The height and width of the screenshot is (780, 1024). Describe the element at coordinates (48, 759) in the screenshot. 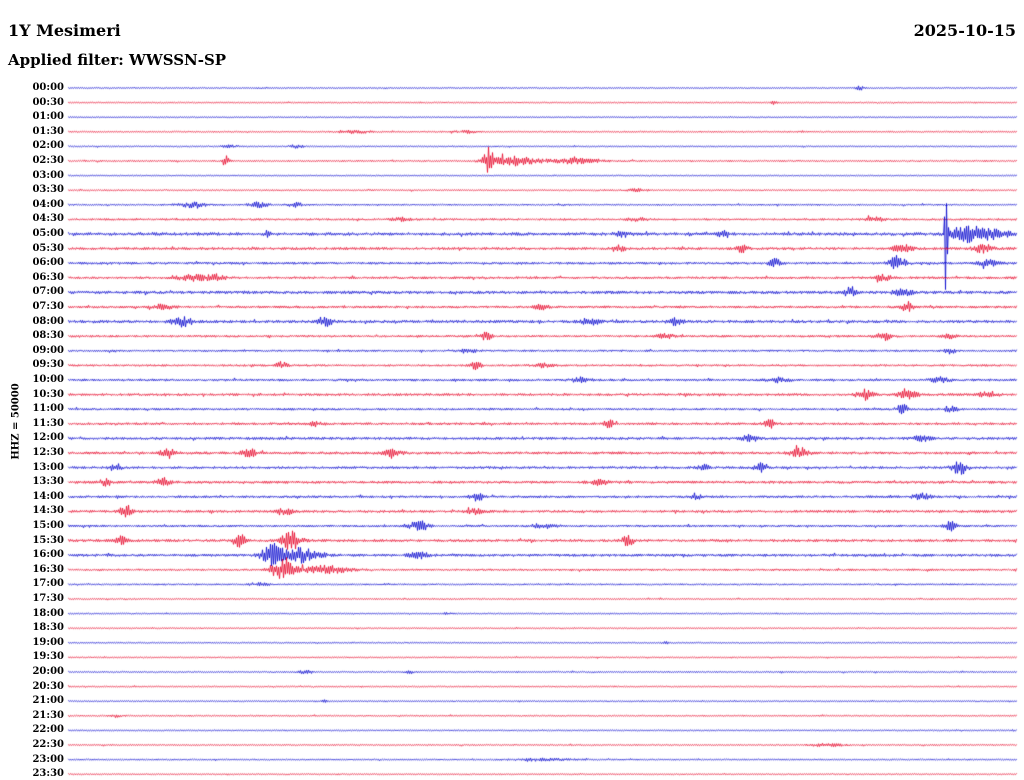

I see `time-label: 23:00` at that location.